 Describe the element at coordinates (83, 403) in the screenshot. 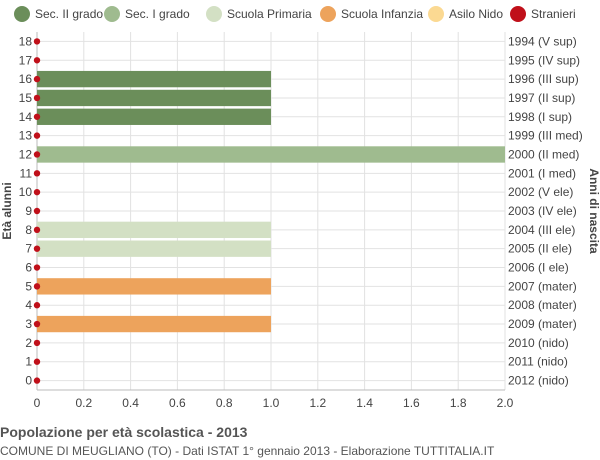

I see `x-tick-label: 0.2` at that location.